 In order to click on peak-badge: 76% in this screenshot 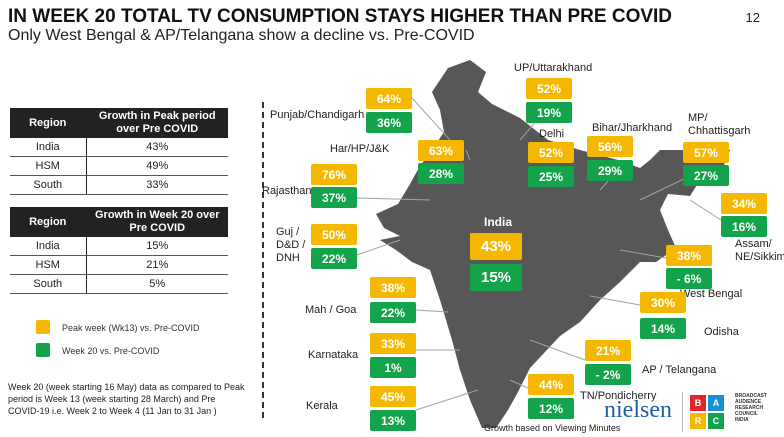, I will do `click(334, 174)`.